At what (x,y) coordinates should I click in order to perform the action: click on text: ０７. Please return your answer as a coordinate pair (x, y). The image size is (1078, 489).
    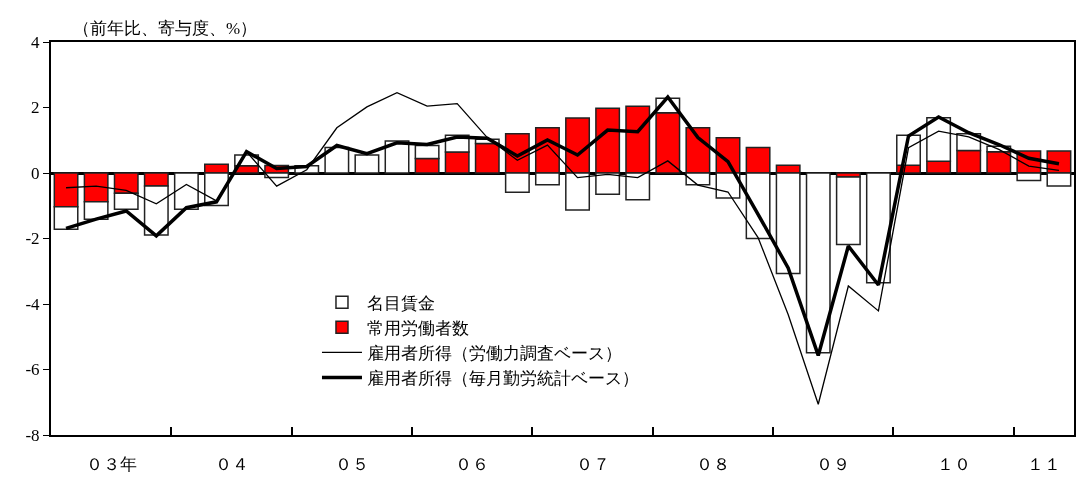
    Looking at the image, I should click on (593, 464).